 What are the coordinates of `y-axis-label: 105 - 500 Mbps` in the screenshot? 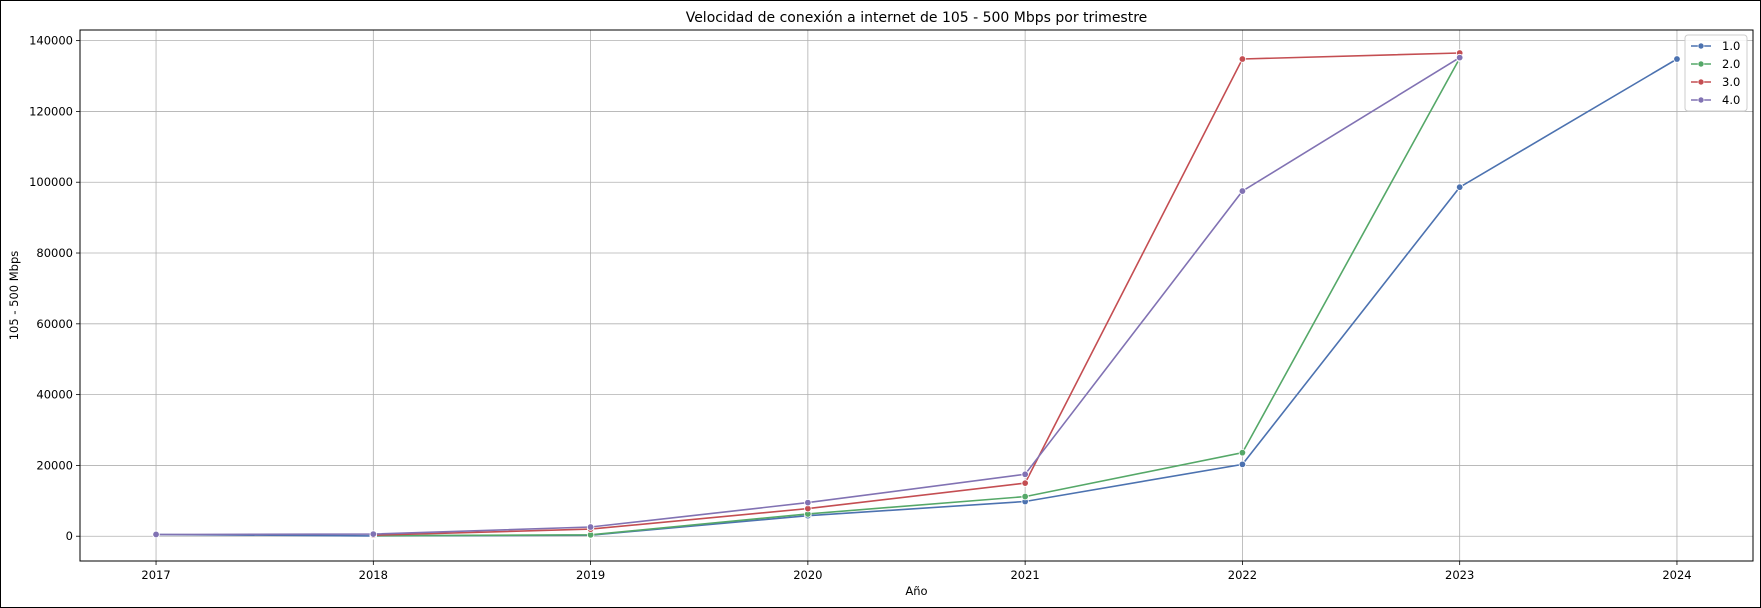 It's located at (14, 296).